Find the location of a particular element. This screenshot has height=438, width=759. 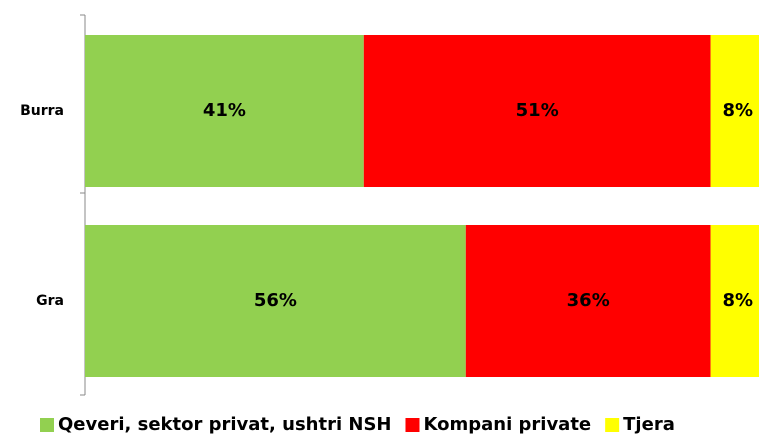

value-label: 36% is located at coordinates (588, 300).